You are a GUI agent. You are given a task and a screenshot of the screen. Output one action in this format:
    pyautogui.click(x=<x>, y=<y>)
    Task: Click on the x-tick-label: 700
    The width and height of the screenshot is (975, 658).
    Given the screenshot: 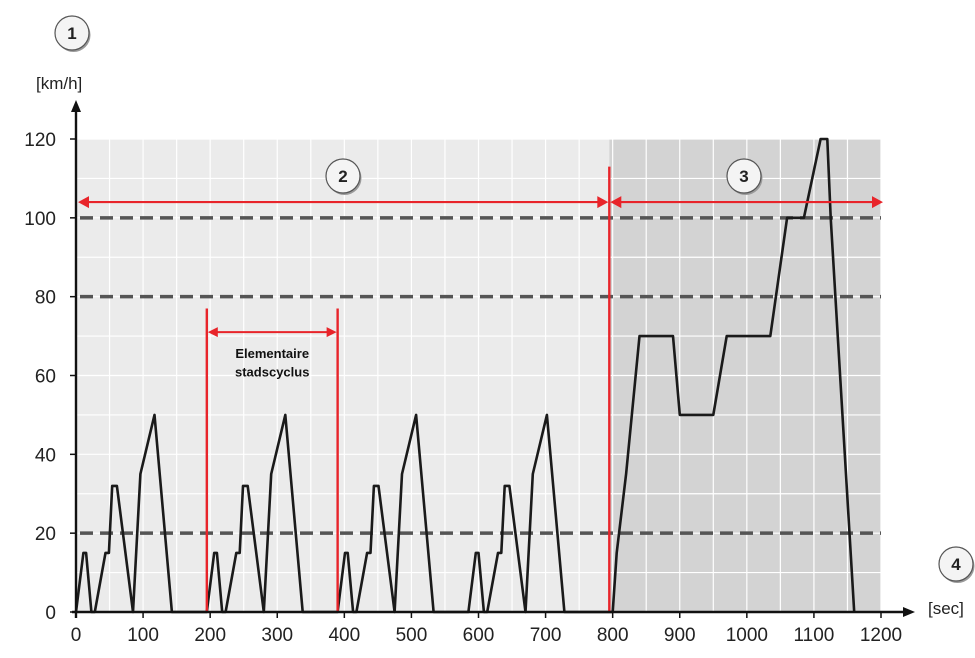 What is the action you would take?
    pyautogui.click(x=546, y=635)
    